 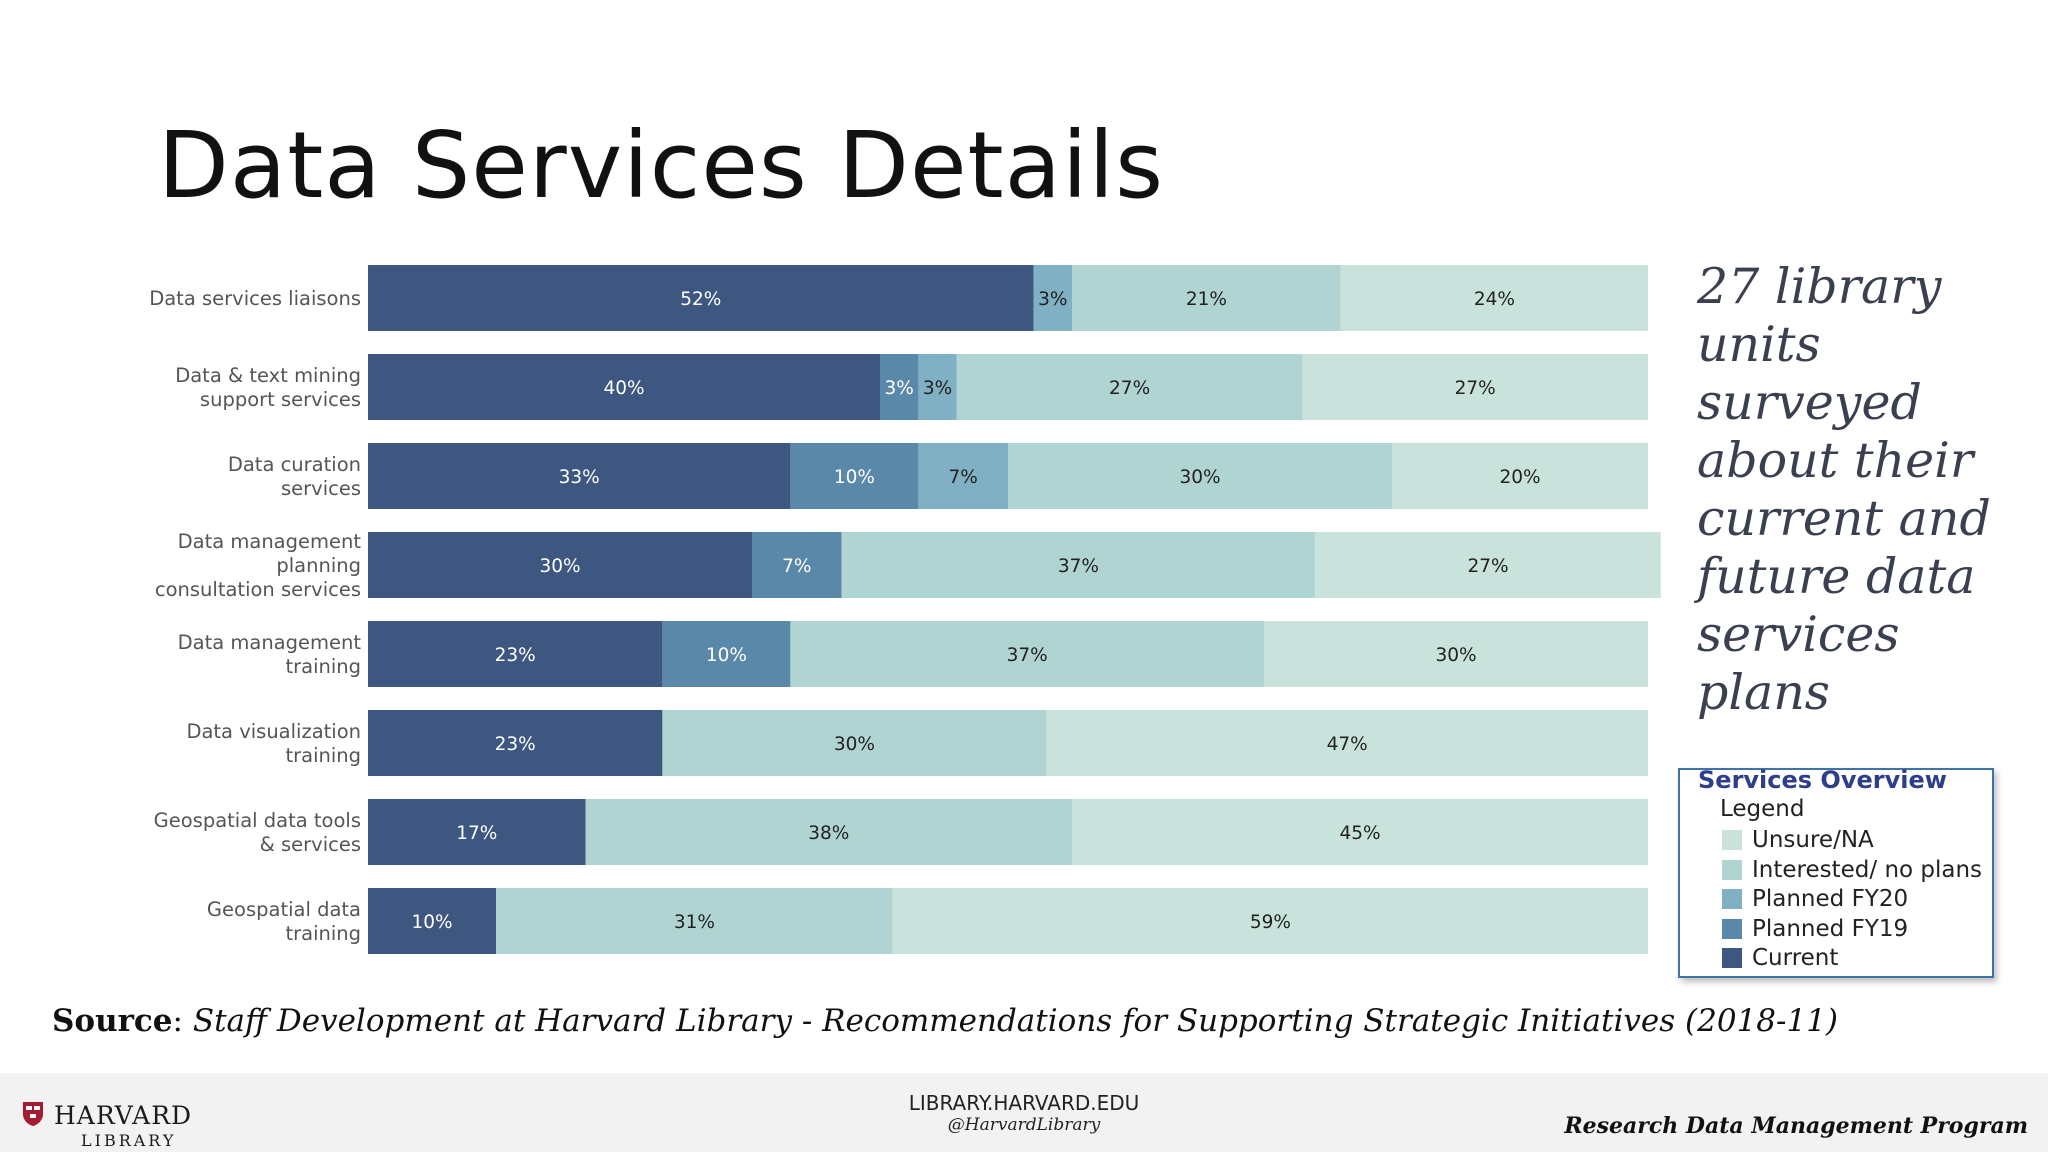 I want to click on data-label: 38%, so click(x=828, y=833).